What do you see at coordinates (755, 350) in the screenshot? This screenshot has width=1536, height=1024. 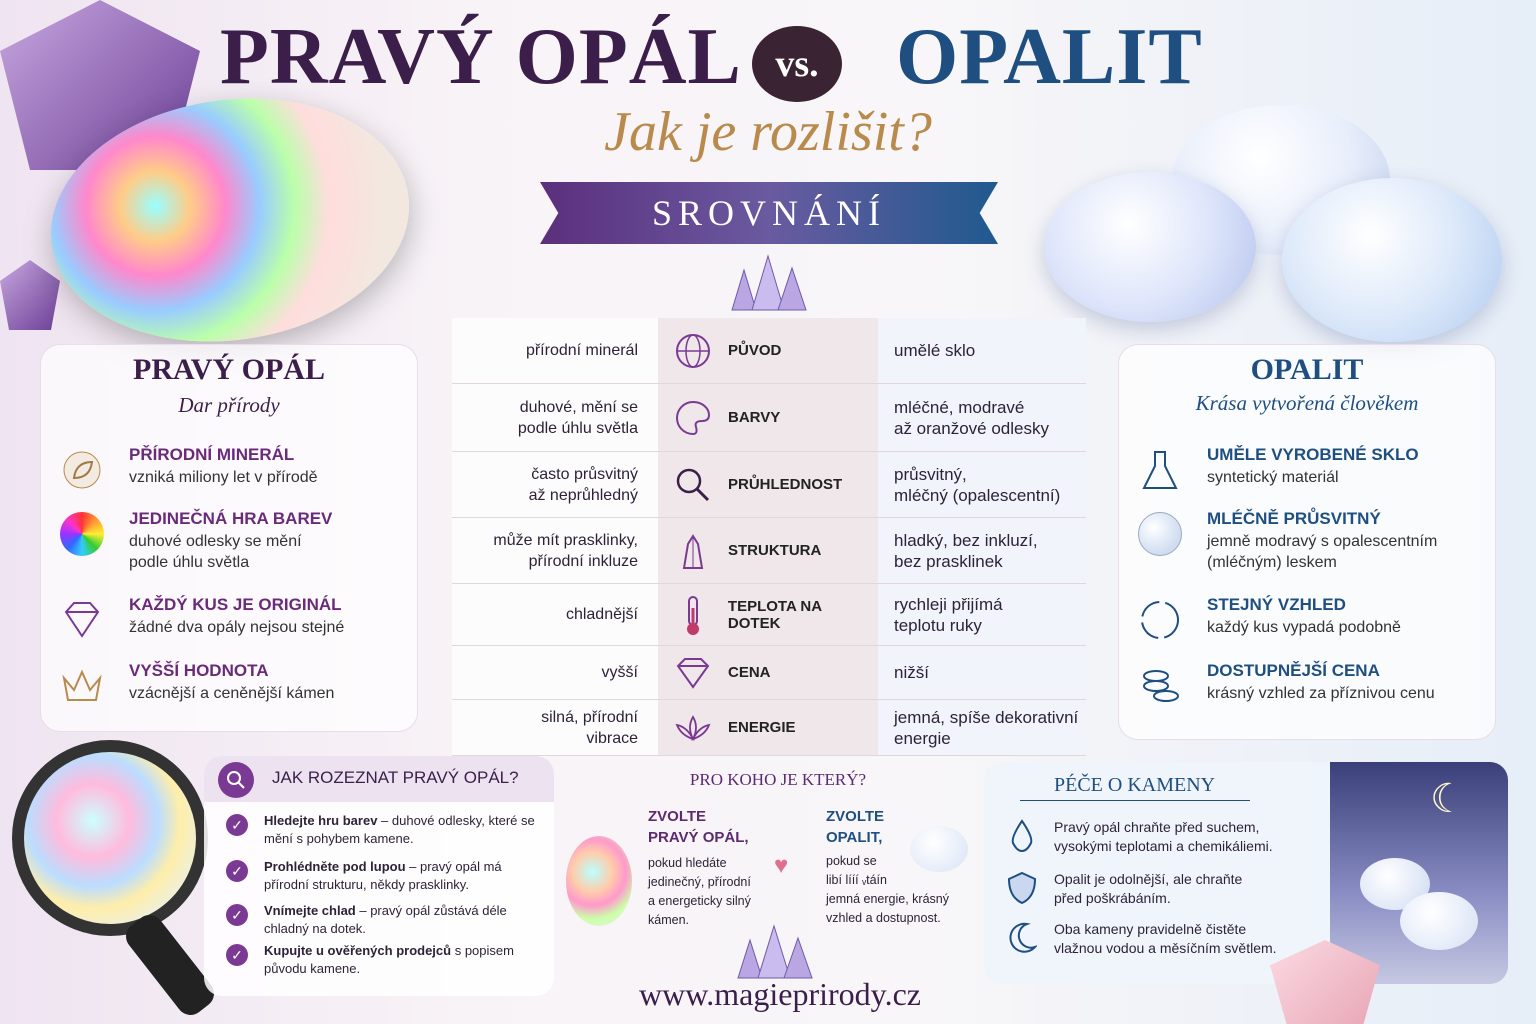 I see `property-label: PŮVOD` at bounding box center [755, 350].